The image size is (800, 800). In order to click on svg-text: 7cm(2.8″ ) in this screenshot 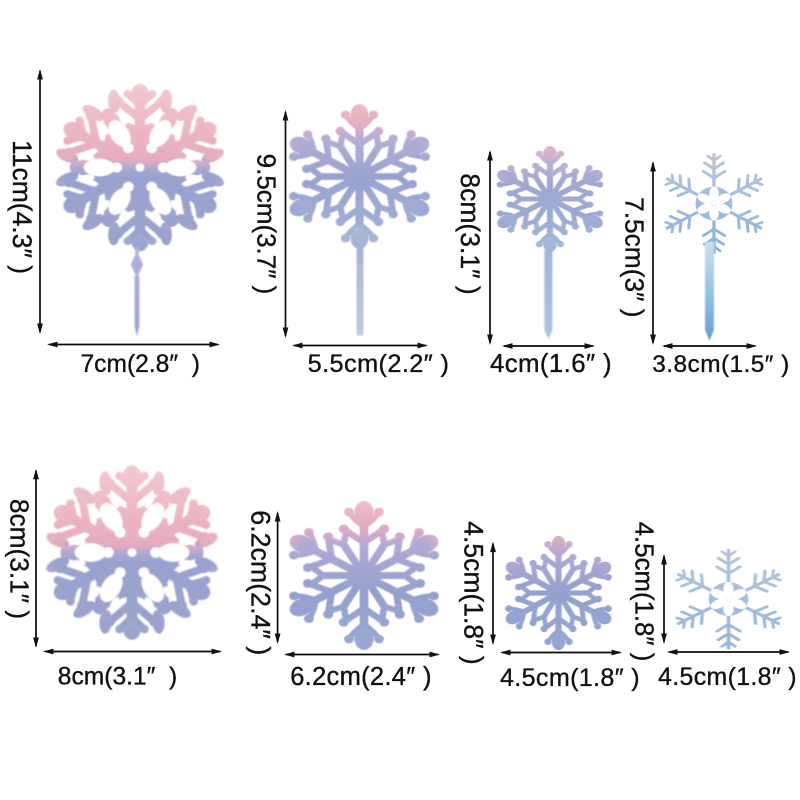, I will do `click(139, 364)`.